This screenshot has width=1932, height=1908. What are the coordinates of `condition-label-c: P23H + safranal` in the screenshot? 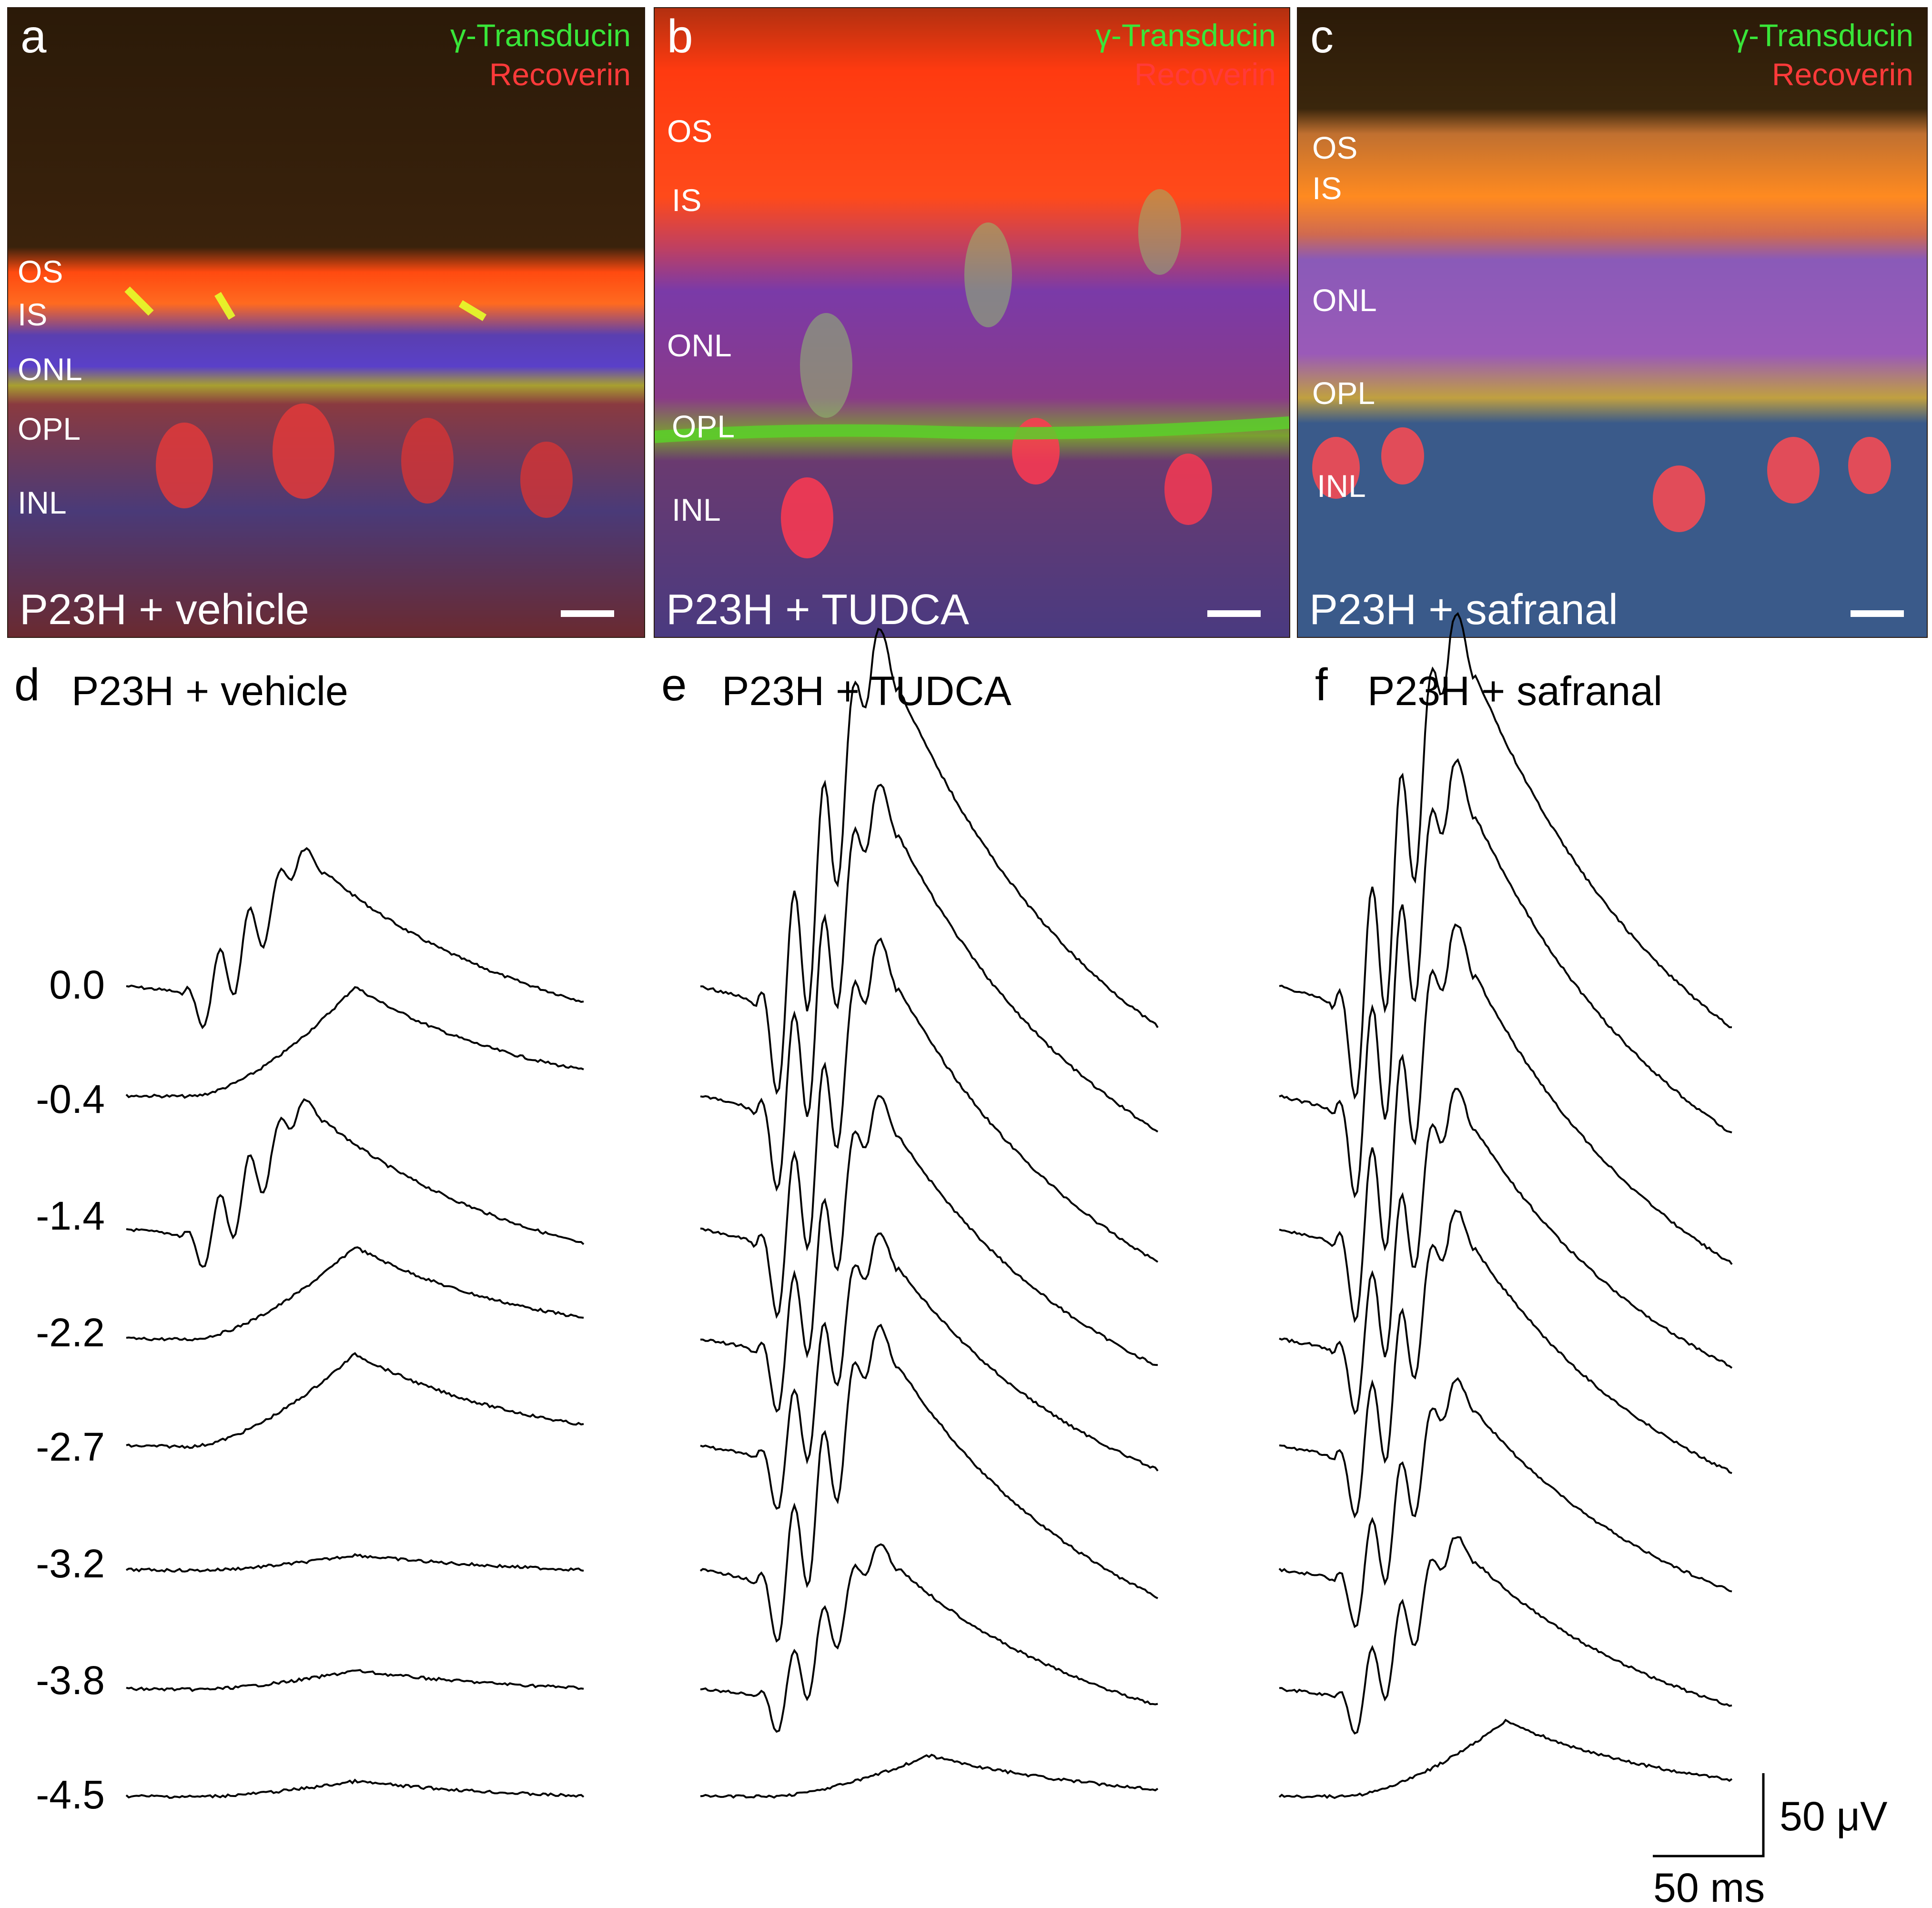 It's located at (1463, 610).